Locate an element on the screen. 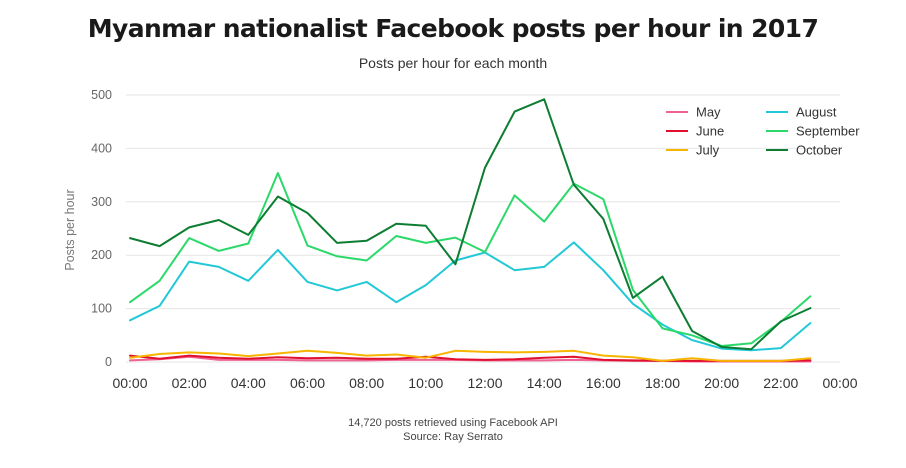  x-tick-label-1: 02:00 is located at coordinates (189, 383).